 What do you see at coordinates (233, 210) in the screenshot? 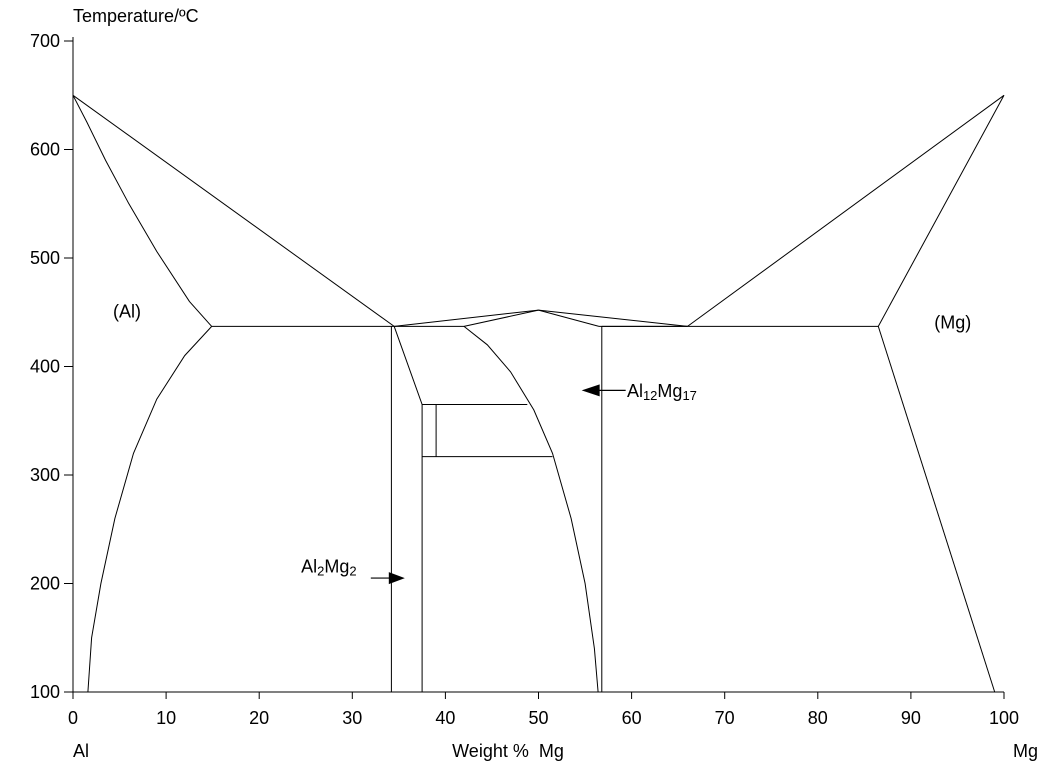
I see `al-liquidus` at bounding box center [233, 210].